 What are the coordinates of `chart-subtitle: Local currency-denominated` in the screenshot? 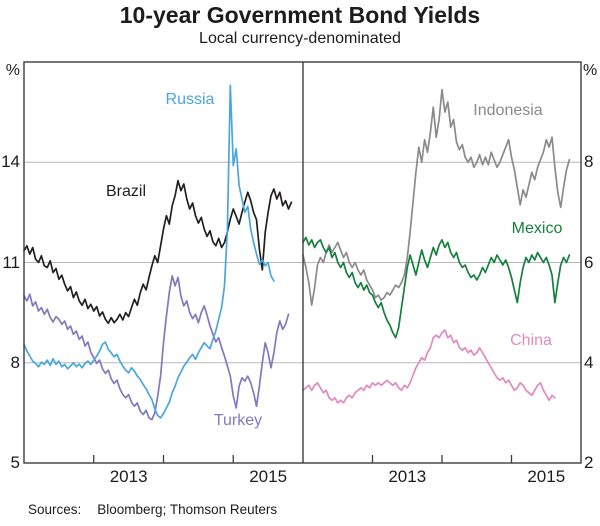 It's located at (300, 38).